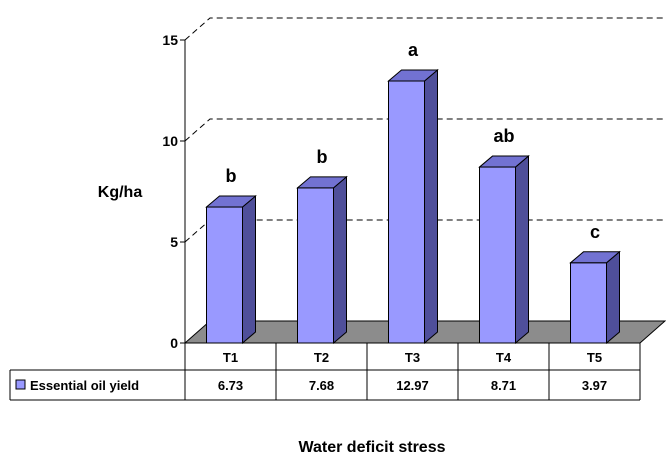  I want to click on bar-t1: b, so click(231, 255).